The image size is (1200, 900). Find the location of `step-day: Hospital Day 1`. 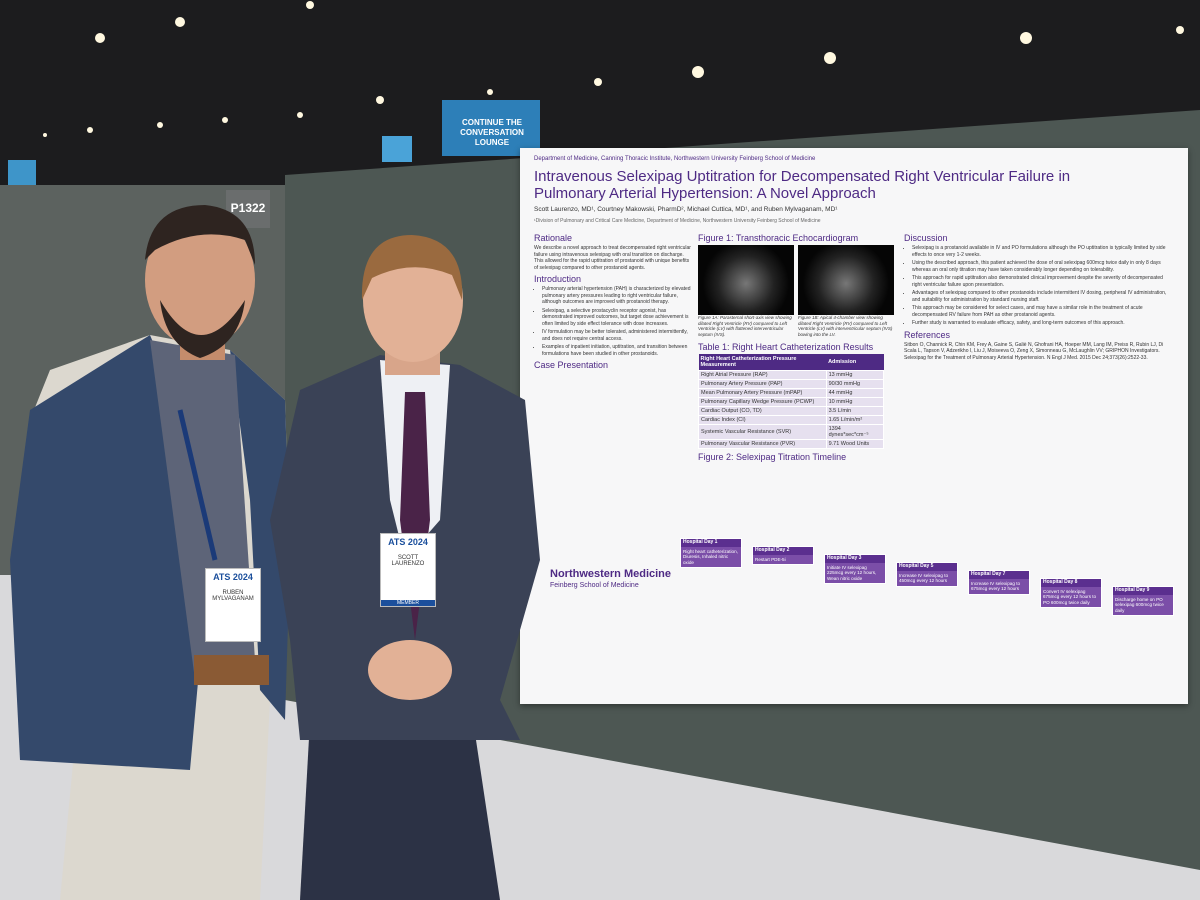

step-day: Hospital Day 1 is located at coordinates (711, 543).